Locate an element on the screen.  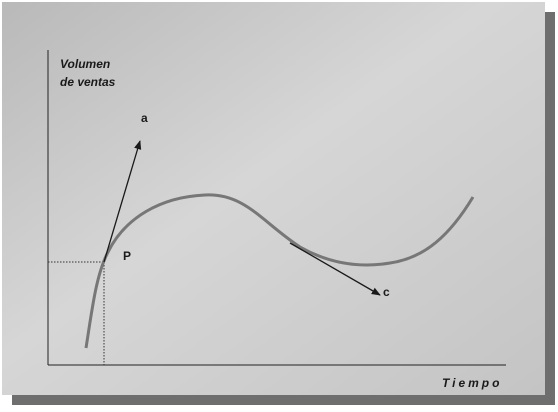
y-axis-label: Volumen is located at coordinates (85, 64).